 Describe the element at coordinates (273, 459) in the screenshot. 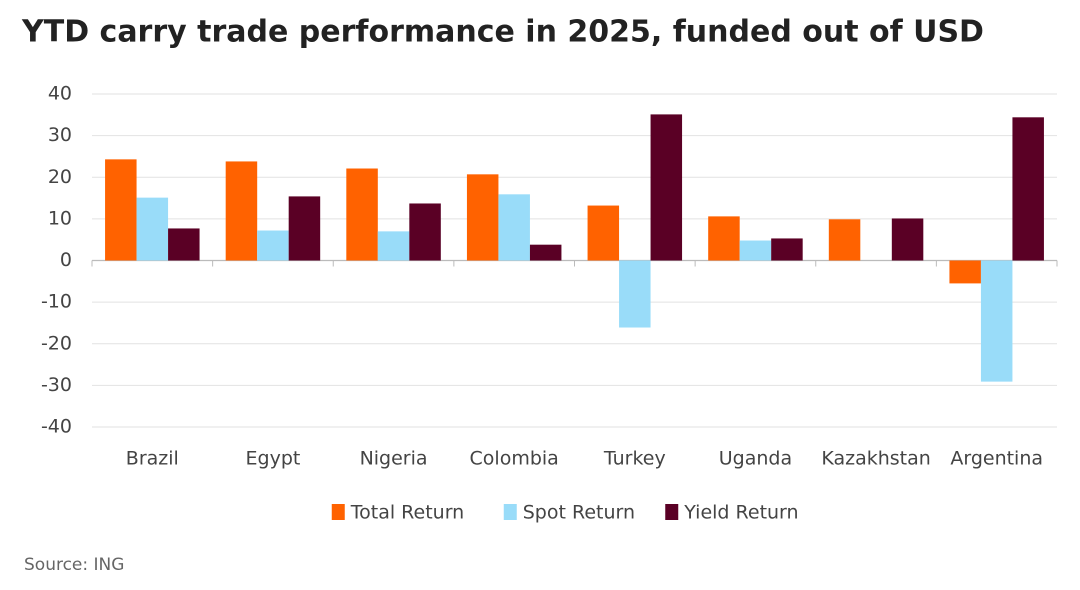

I see `x-tick-label: Egypt` at that location.